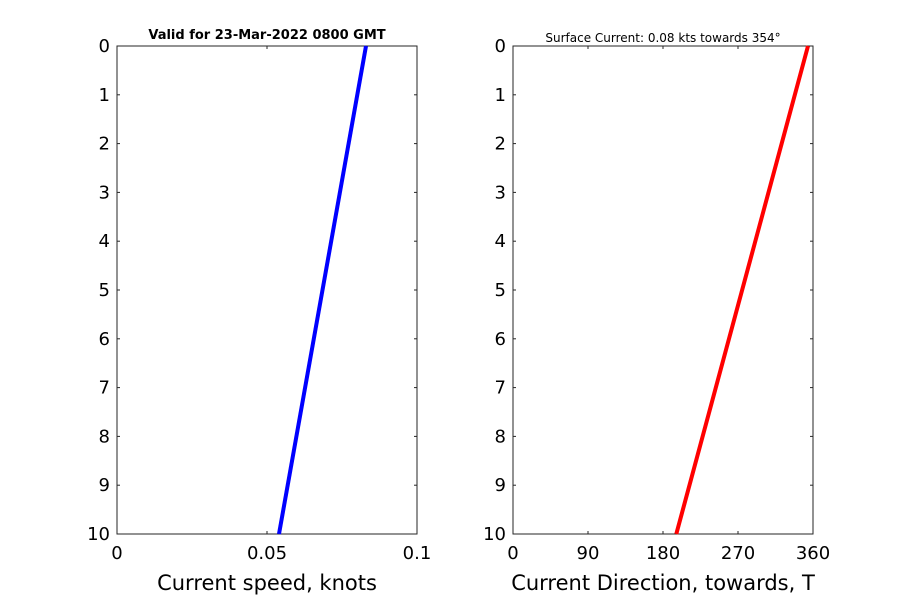  Describe the element at coordinates (500, 144) in the screenshot. I see `direction-y-tick-label: 2` at that location.